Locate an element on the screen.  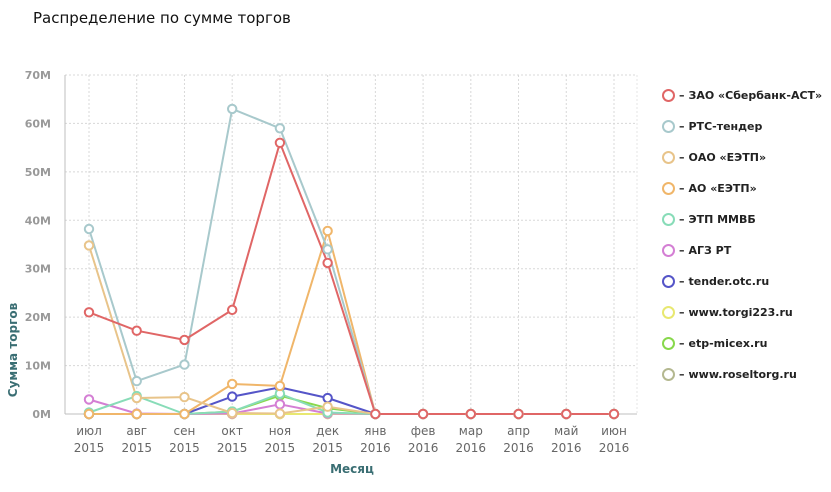
legend-item: – АГЗ РТ is located at coordinates (746, 250).